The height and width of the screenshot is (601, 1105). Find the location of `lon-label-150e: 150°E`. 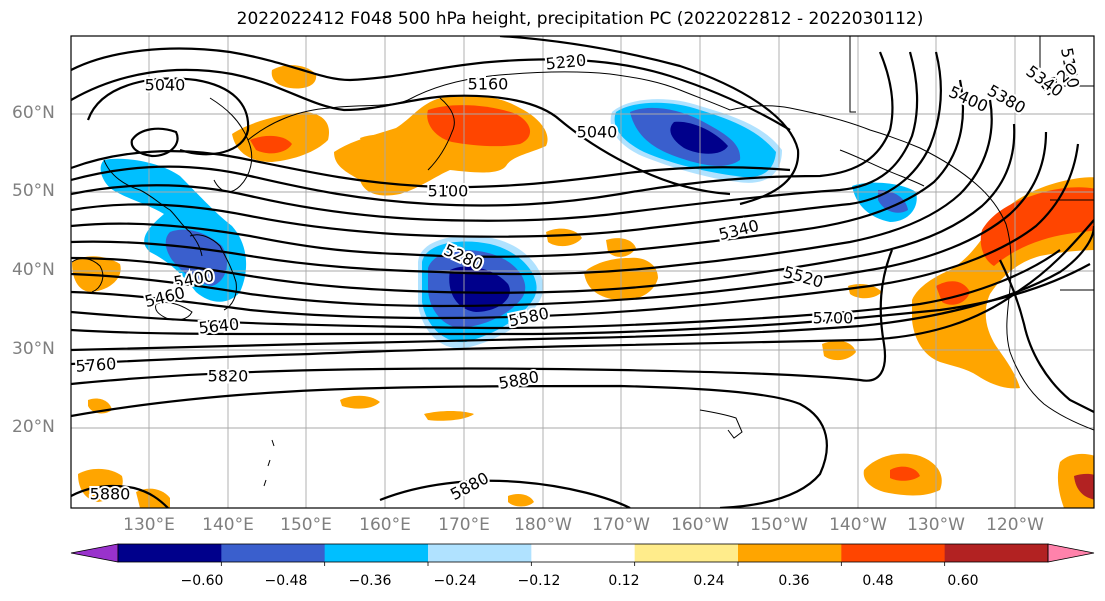

lon-label-150e: 150°E is located at coordinates (306, 525).